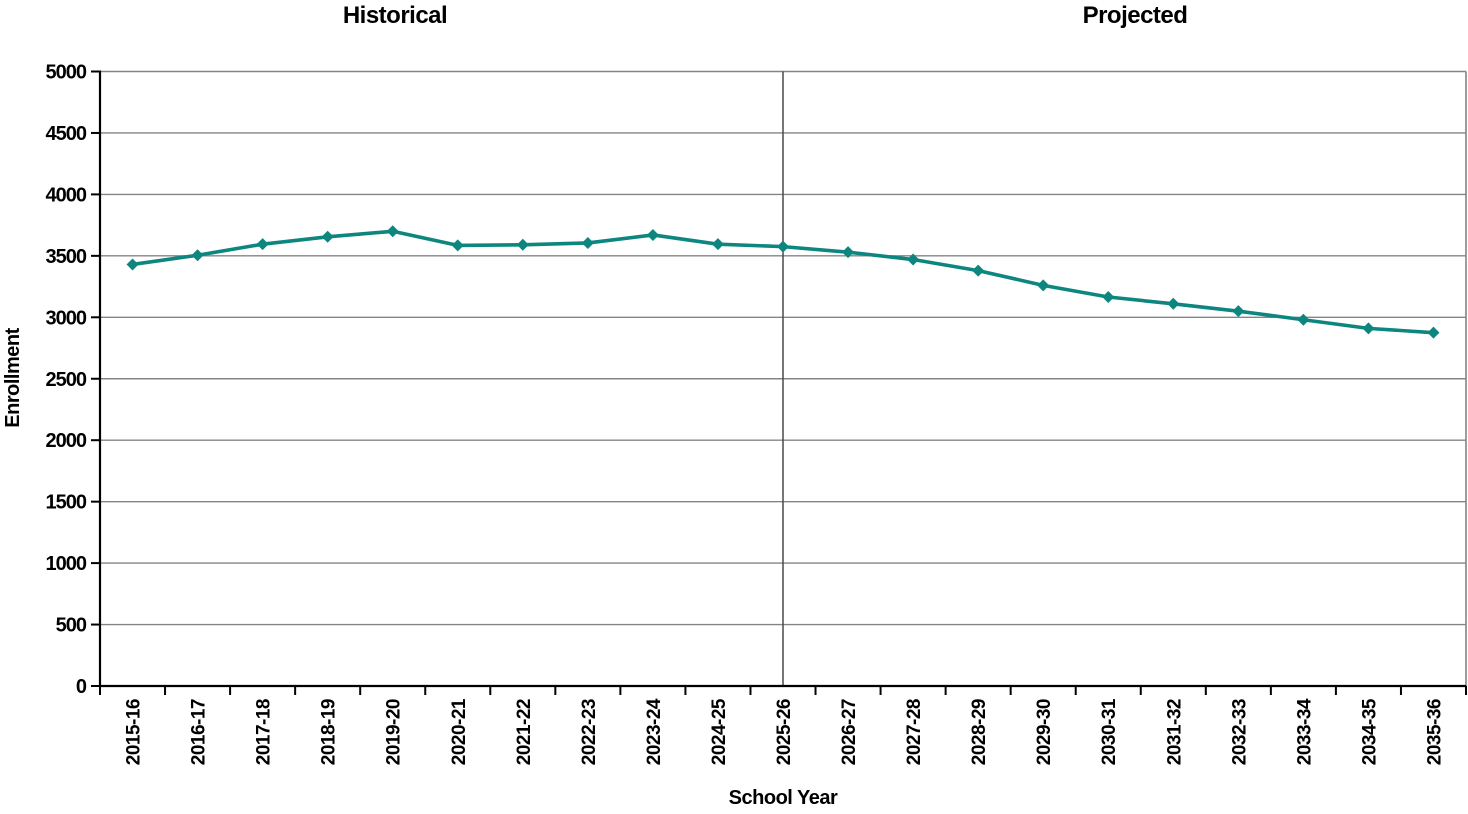 The height and width of the screenshot is (814, 1468). What do you see at coordinates (81, 687) in the screenshot?
I see `y-axis-tick-label: 0` at bounding box center [81, 687].